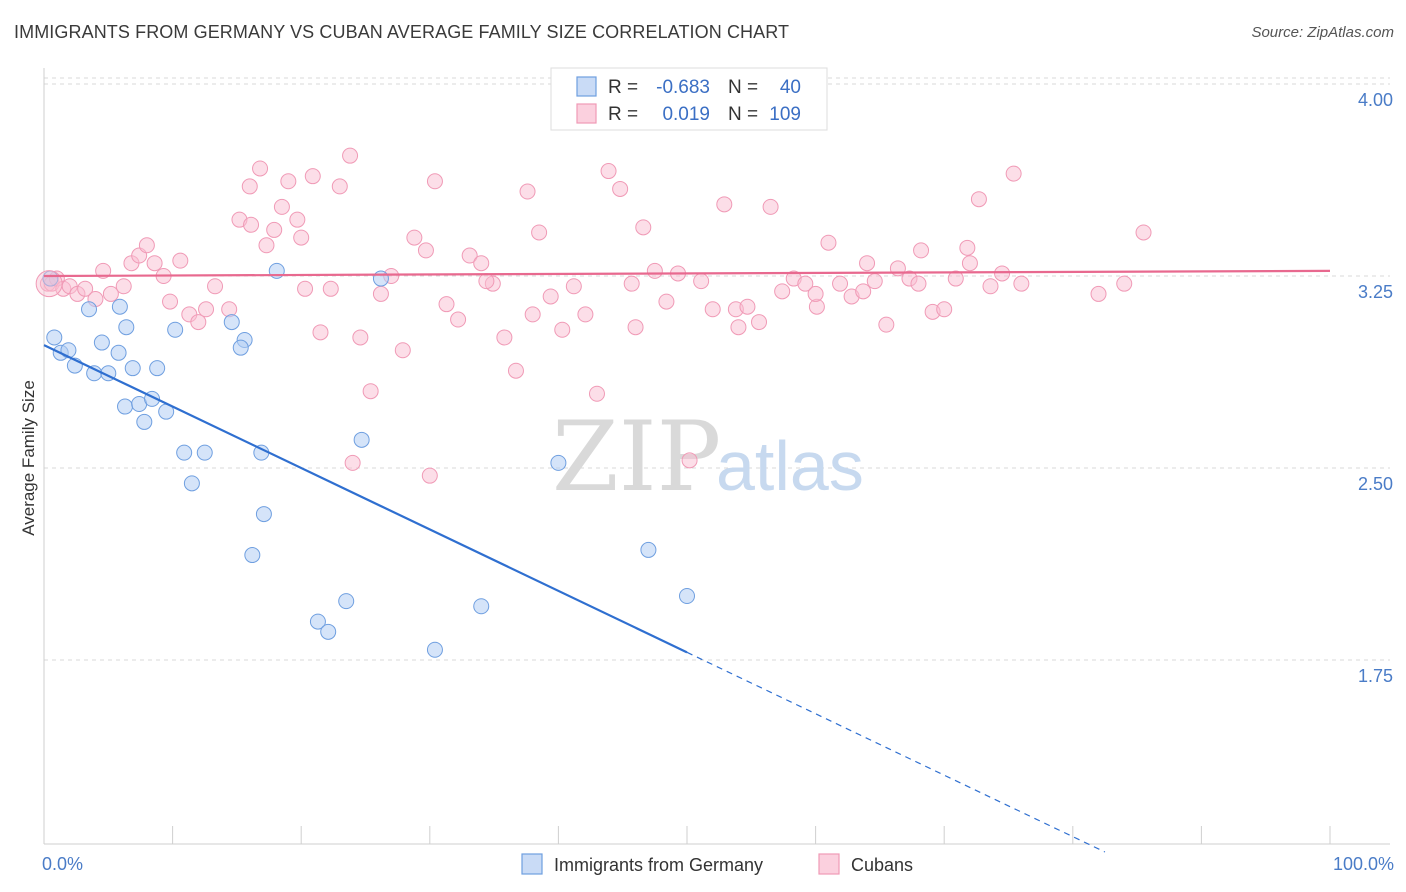  I want to click on legend-r-value-cubans: 0.019, so click(686, 114).